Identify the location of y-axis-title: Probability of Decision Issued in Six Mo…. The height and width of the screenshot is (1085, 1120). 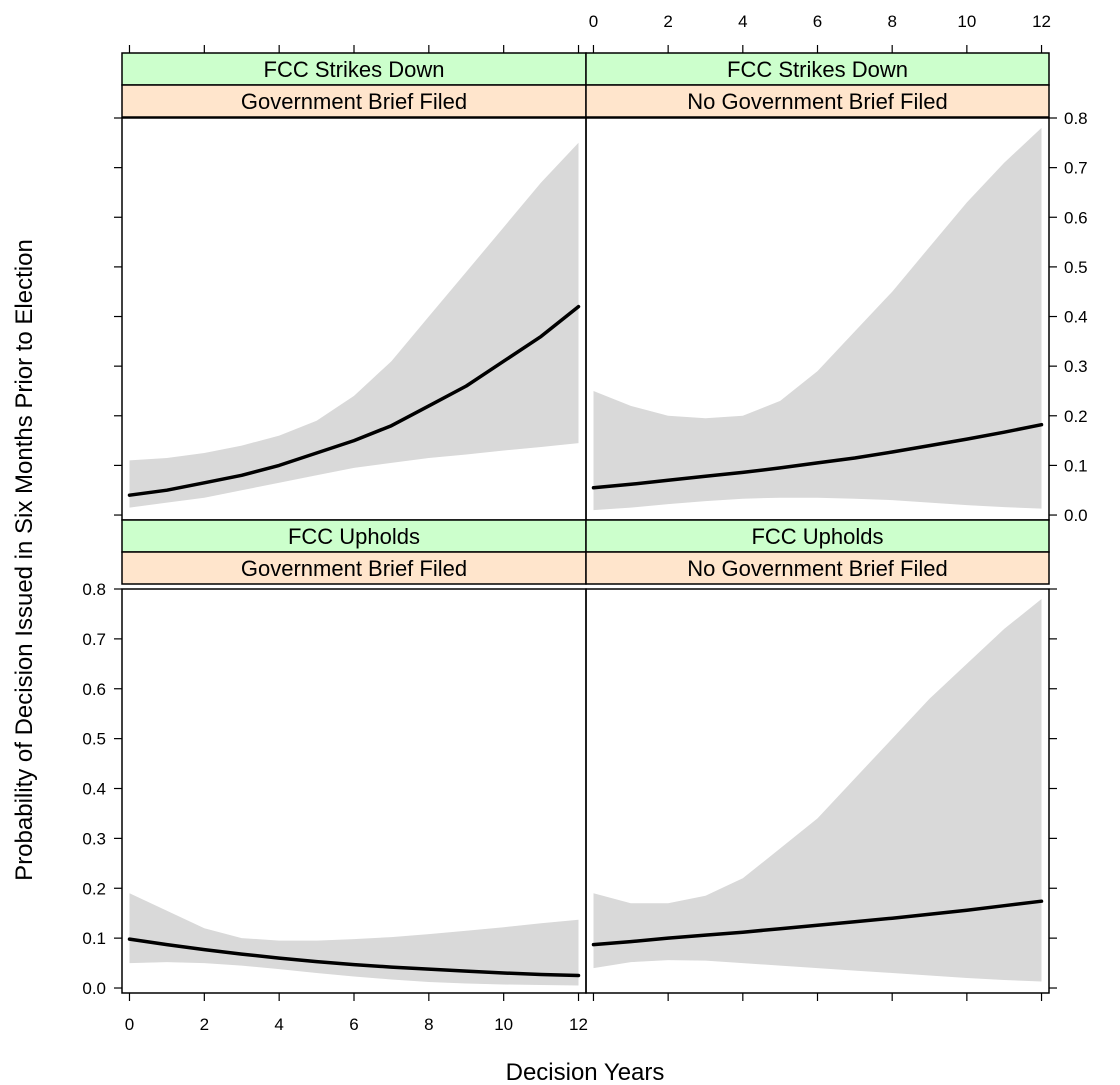
(24, 560).